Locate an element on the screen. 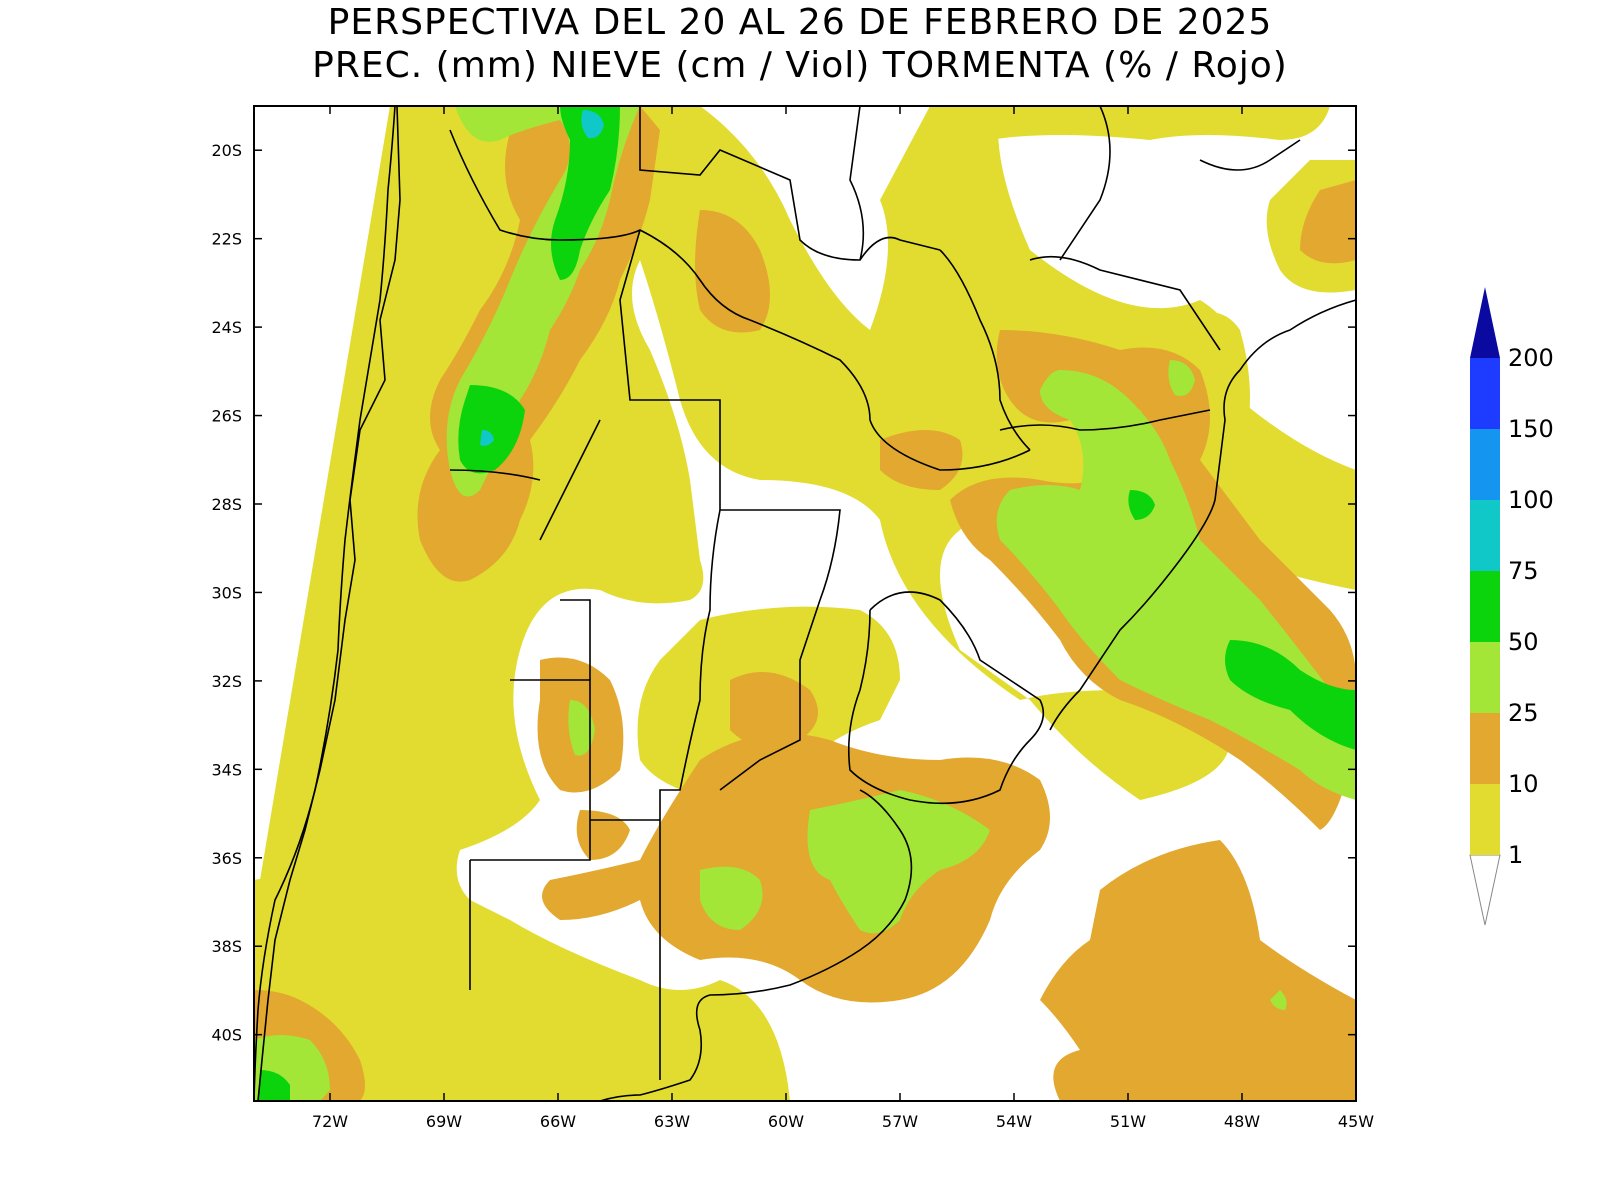 The width and height of the screenshot is (1600, 1200). legend-label: 75 is located at coordinates (1523, 571).